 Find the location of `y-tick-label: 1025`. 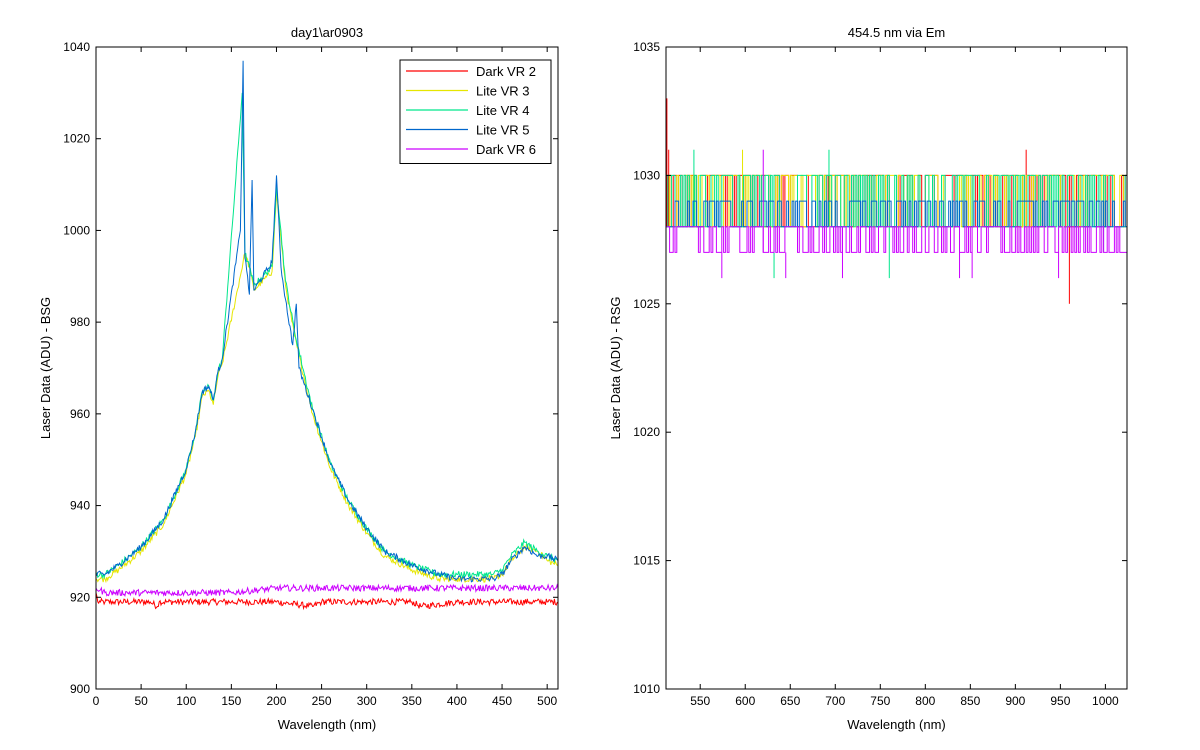

y-tick-label: 1025 is located at coordinates (646, 304).